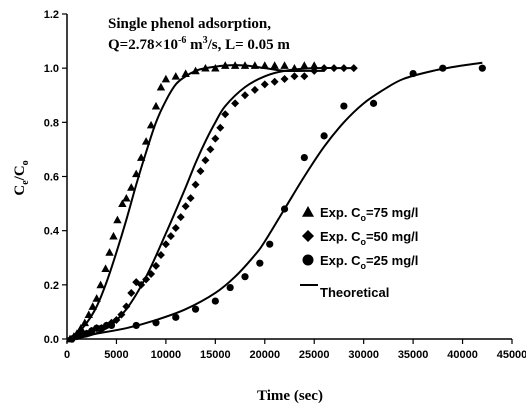 This screenshot has width=526, height=414. What do you see at coordinates (354, 292) in the screenshot?
I see `legend-entry-label: Theoretical` at bounding box center [354, 292].